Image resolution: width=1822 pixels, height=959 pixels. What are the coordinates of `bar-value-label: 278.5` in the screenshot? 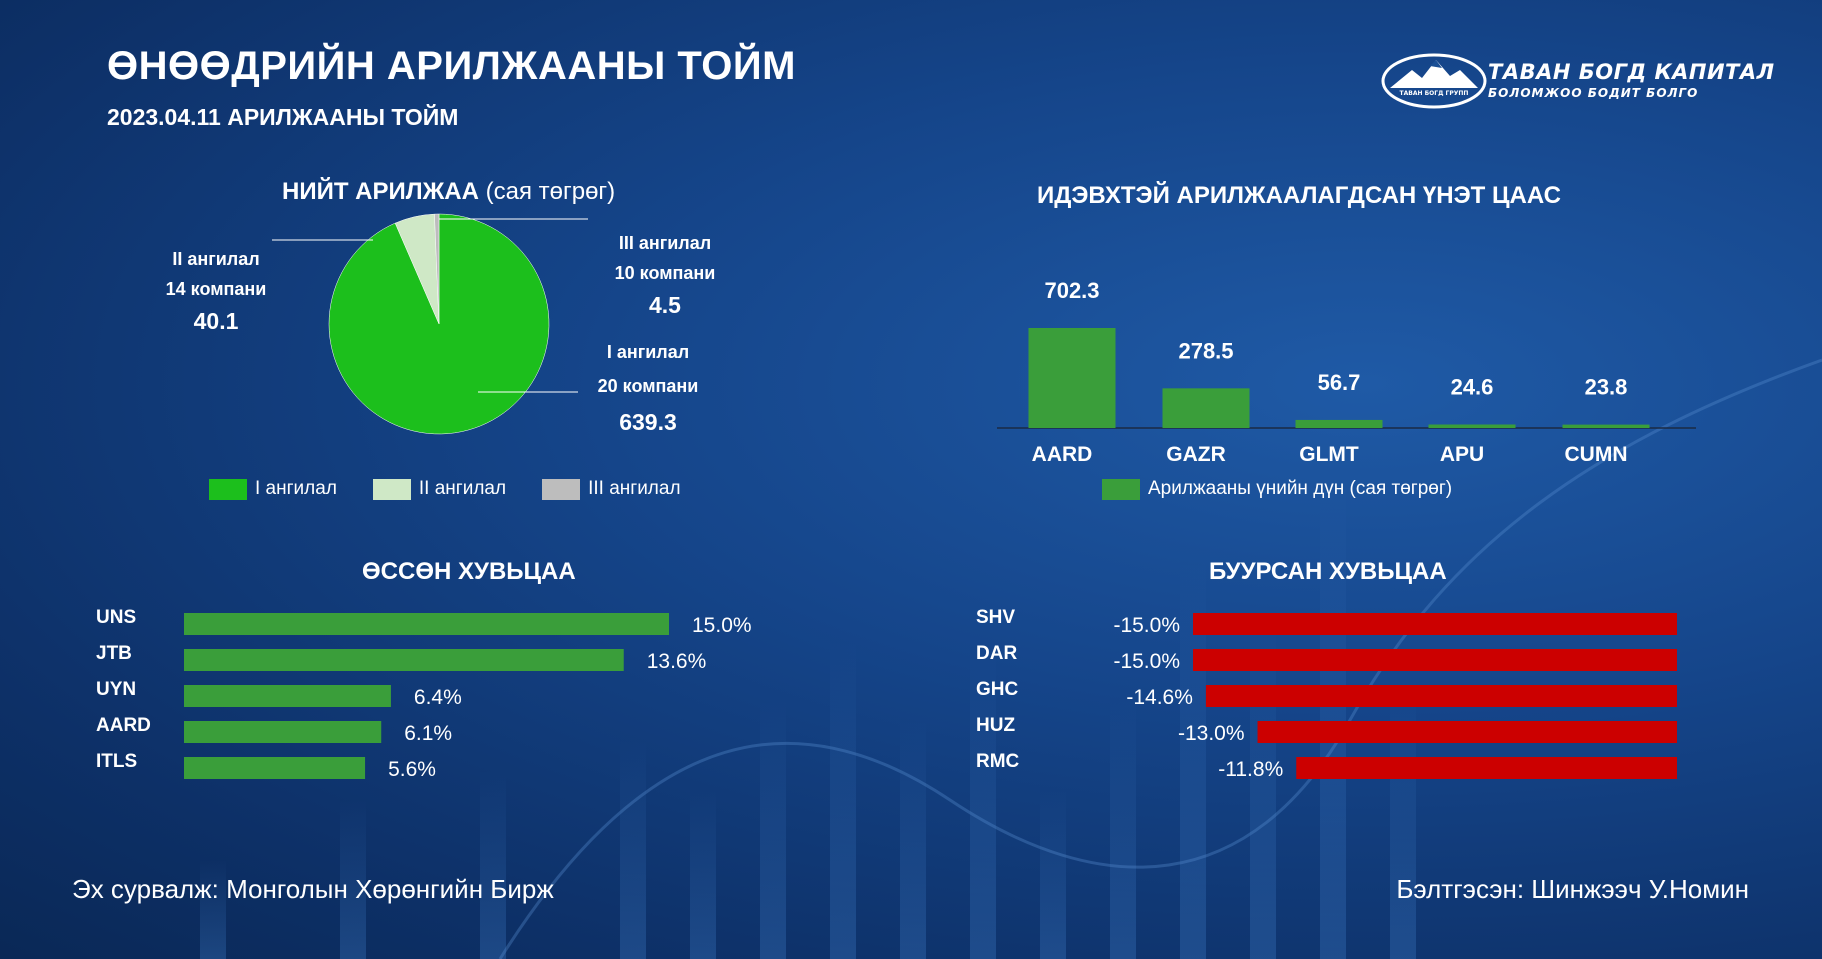 It's located at (1205, 350).